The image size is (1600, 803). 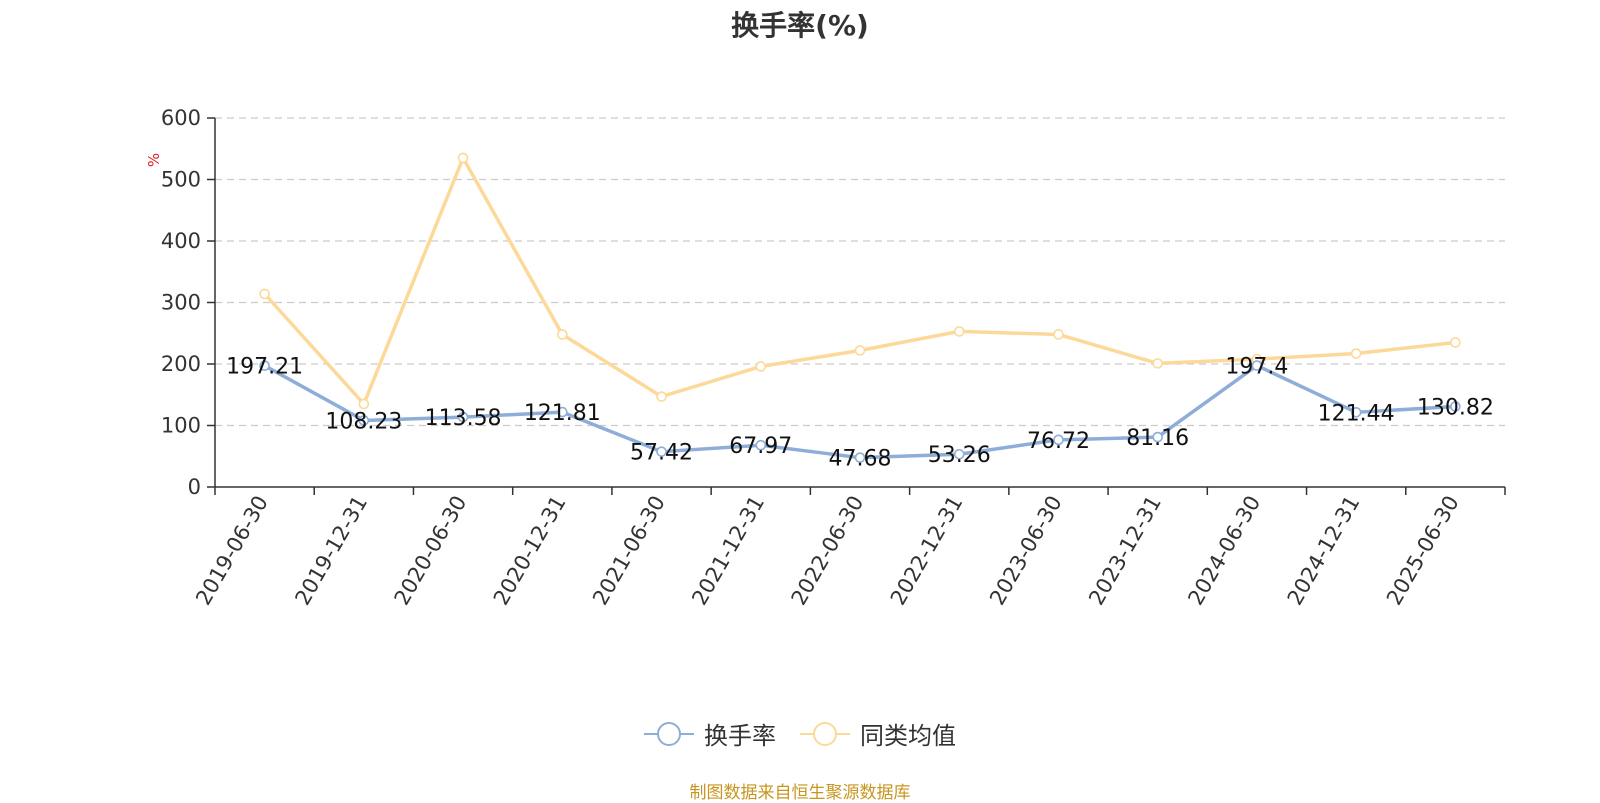 What do you see at coordinates (181, 426) in the screenshot?
I see `y-tick-label-100: 100` at bounding box center [181, 426].